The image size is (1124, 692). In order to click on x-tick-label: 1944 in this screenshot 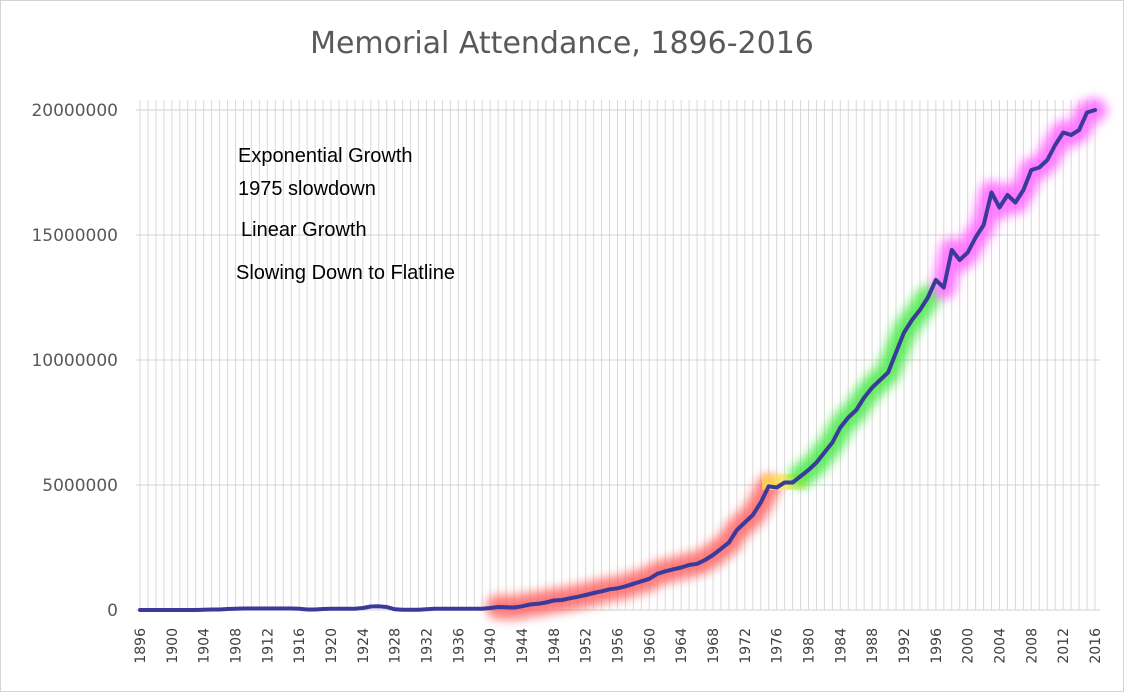, I will do `click(523, 646)`.